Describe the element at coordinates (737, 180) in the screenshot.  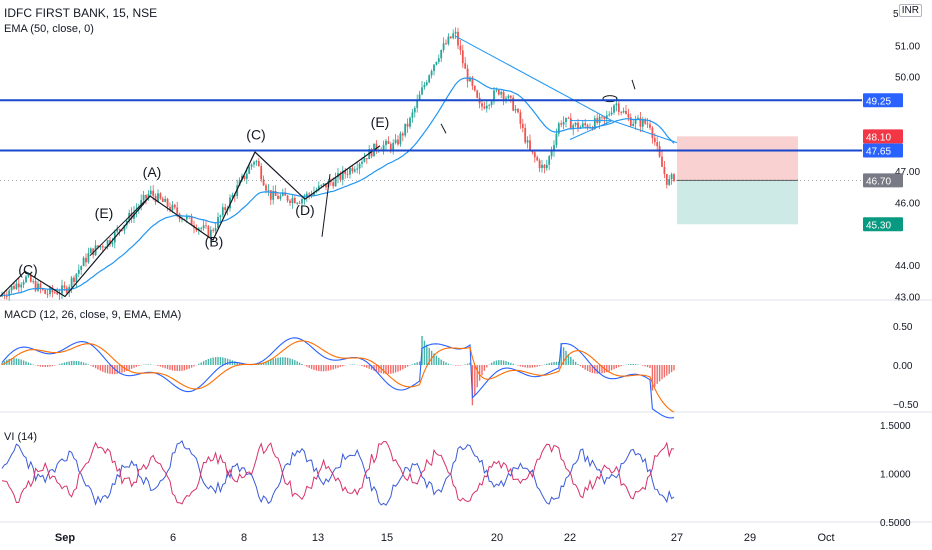
I see `position-tool` at that location.